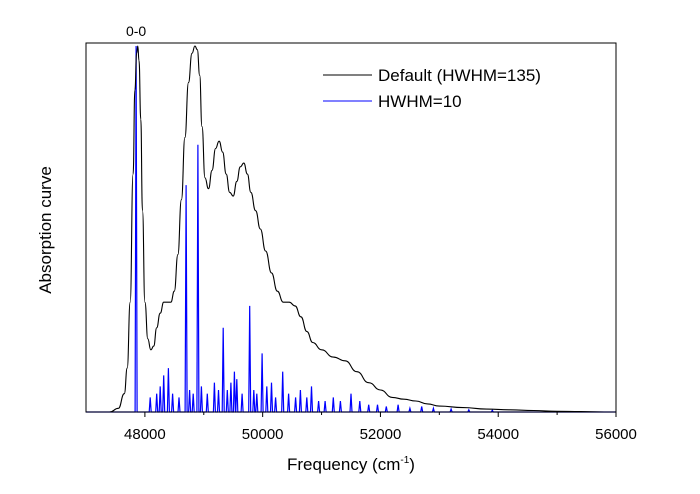 The height and width of the screenshot is (494, 700). What do you see at coordinates (412, 464) in the screenshot?
I see `x-axis-title-close: )` at bounding box center [412, 464].